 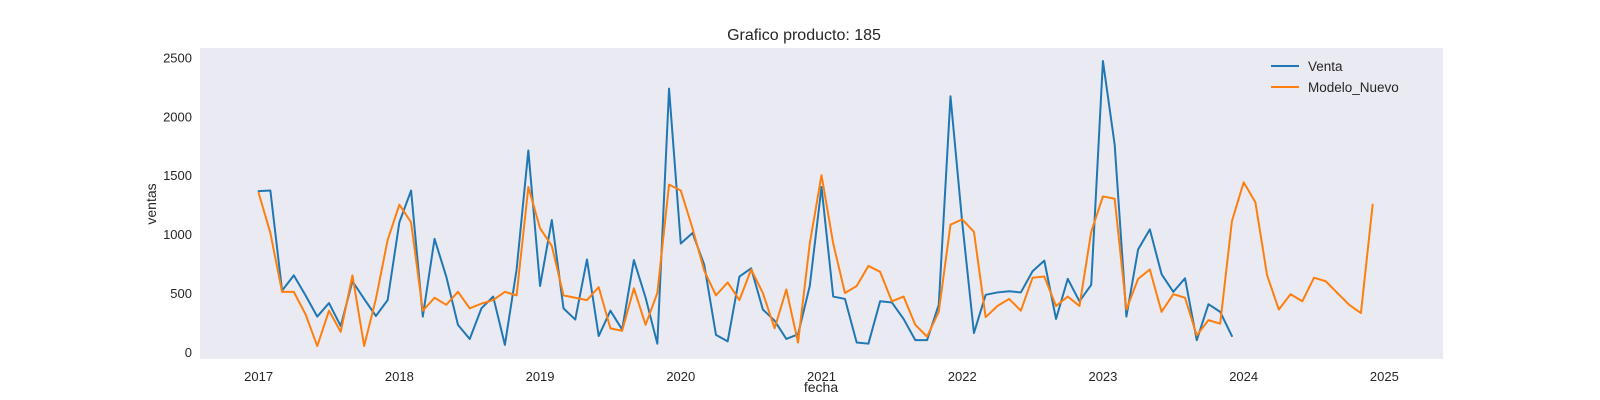 I want to click on y-tick-label: 1500, so click(x=177, y=175).